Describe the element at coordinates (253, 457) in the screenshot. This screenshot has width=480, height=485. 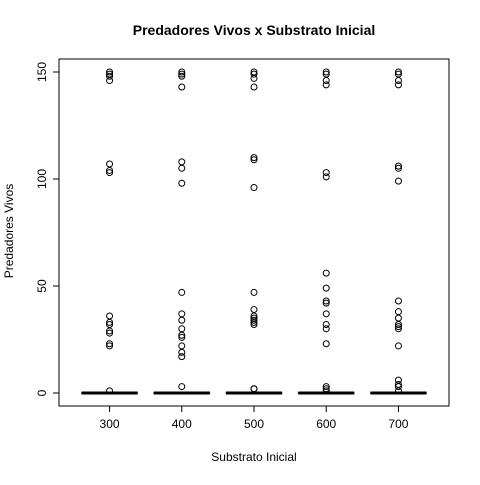
I see `x-axis-label: Substrato Inicial` at that location.